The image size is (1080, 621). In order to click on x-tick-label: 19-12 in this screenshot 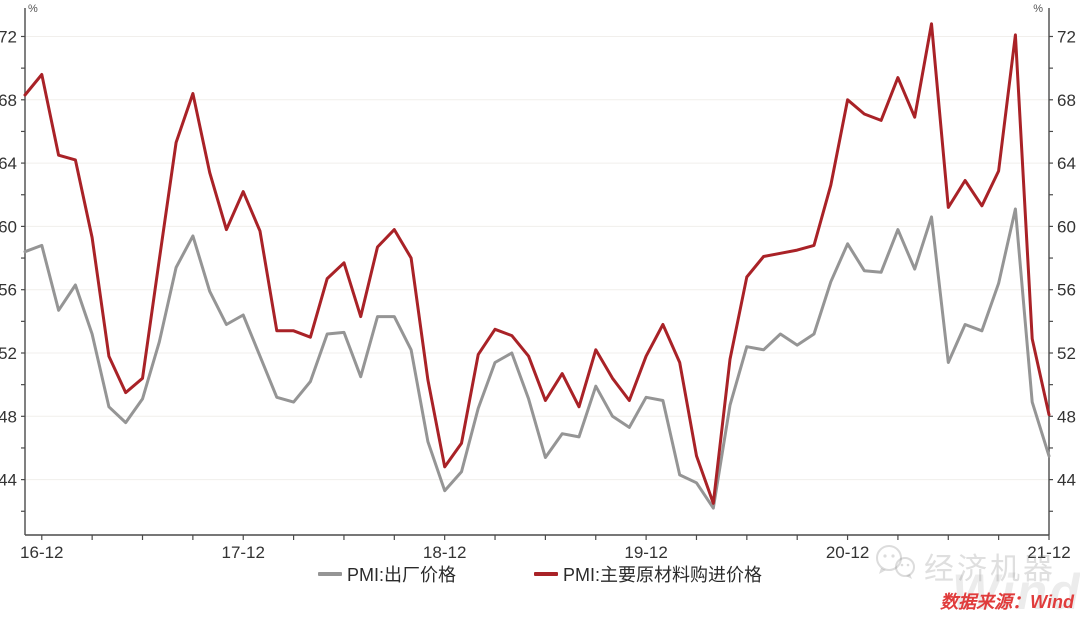, I will do `click(645, 552)`.